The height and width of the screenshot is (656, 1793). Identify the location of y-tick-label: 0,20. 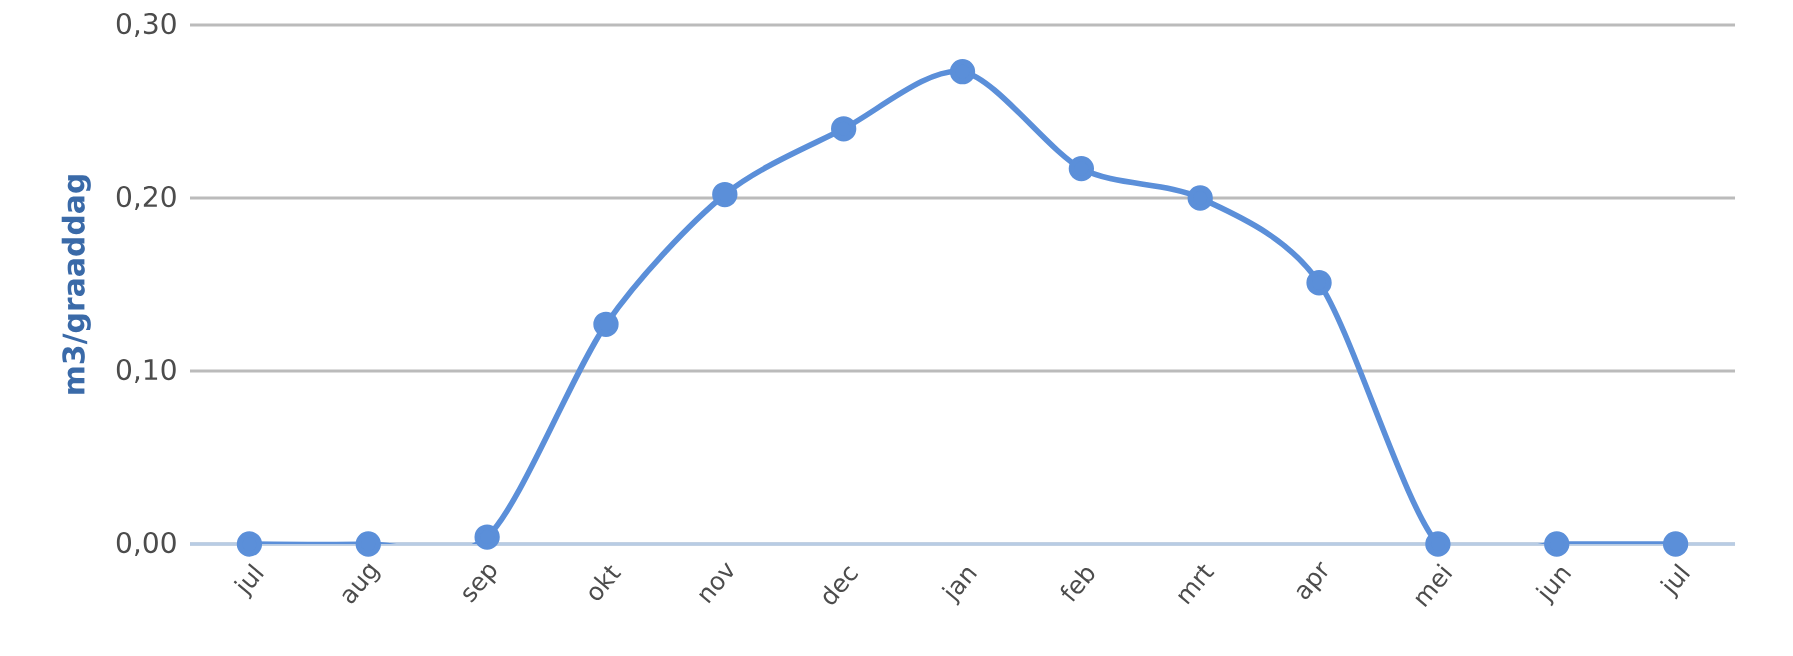
(146, 198).